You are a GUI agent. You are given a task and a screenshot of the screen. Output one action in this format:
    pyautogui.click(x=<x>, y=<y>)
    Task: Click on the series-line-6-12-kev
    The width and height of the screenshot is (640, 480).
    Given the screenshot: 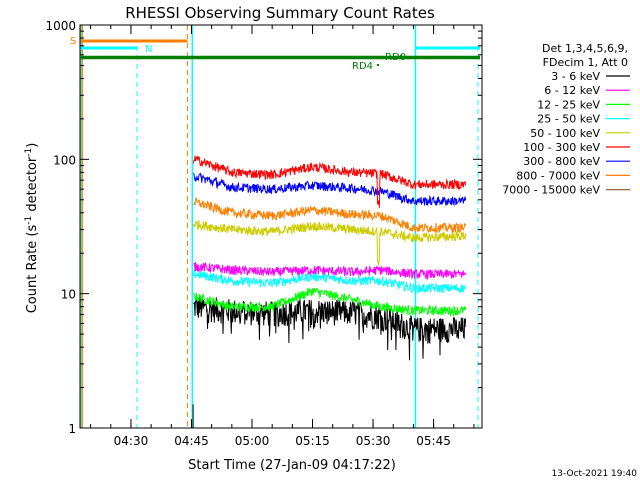 What is the action you would take?
    pyautogui.click(x=330, y=271)
    